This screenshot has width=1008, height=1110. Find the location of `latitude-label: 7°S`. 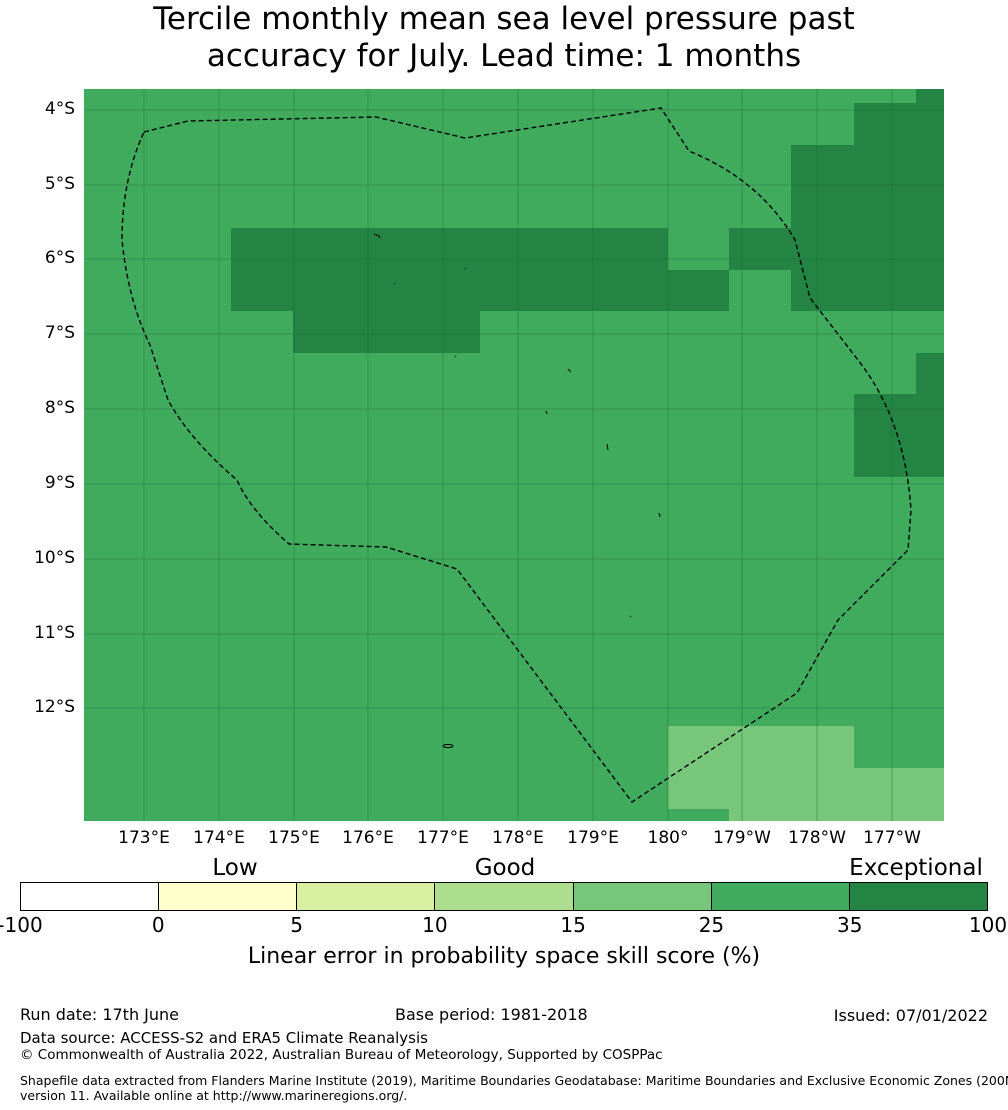

latitude-label: 7°S is located at coordinates (59, 333).